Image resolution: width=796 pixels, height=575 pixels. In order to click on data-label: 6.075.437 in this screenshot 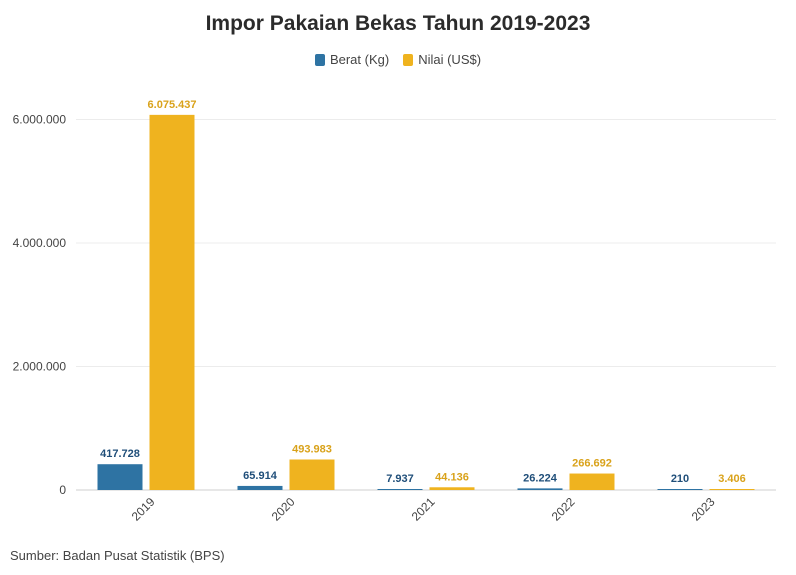, I will do `click(172, 105)`.